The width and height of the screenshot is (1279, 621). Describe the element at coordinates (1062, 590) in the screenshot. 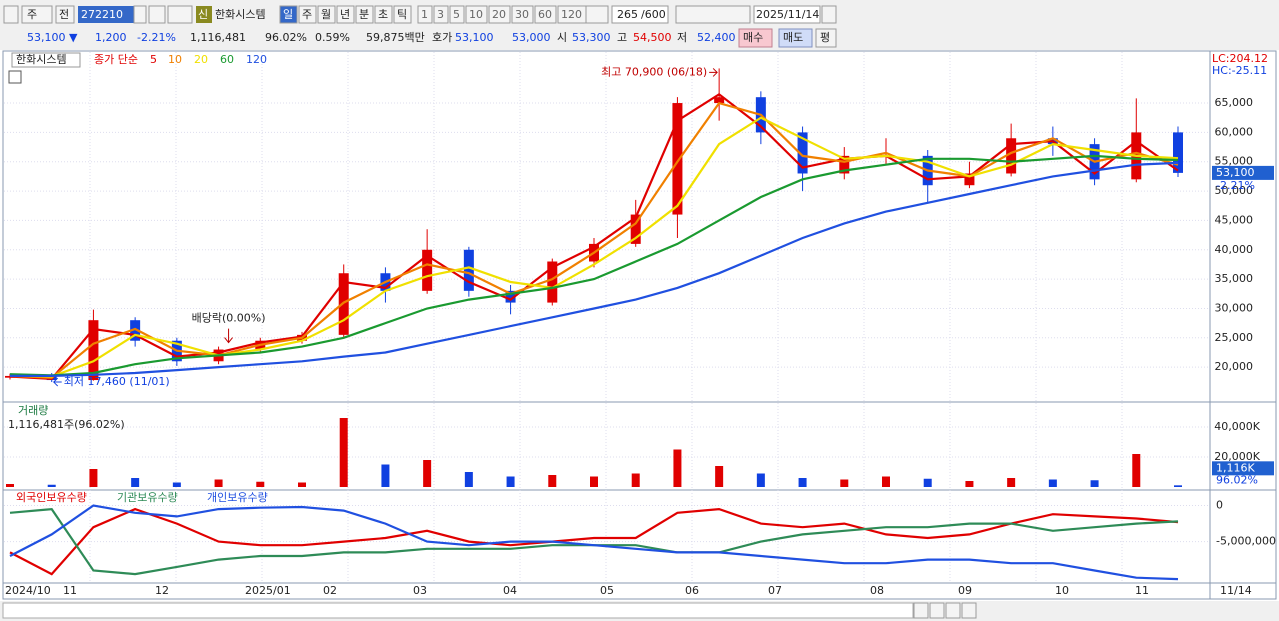

I see `x-tick-label: 10` at that location.